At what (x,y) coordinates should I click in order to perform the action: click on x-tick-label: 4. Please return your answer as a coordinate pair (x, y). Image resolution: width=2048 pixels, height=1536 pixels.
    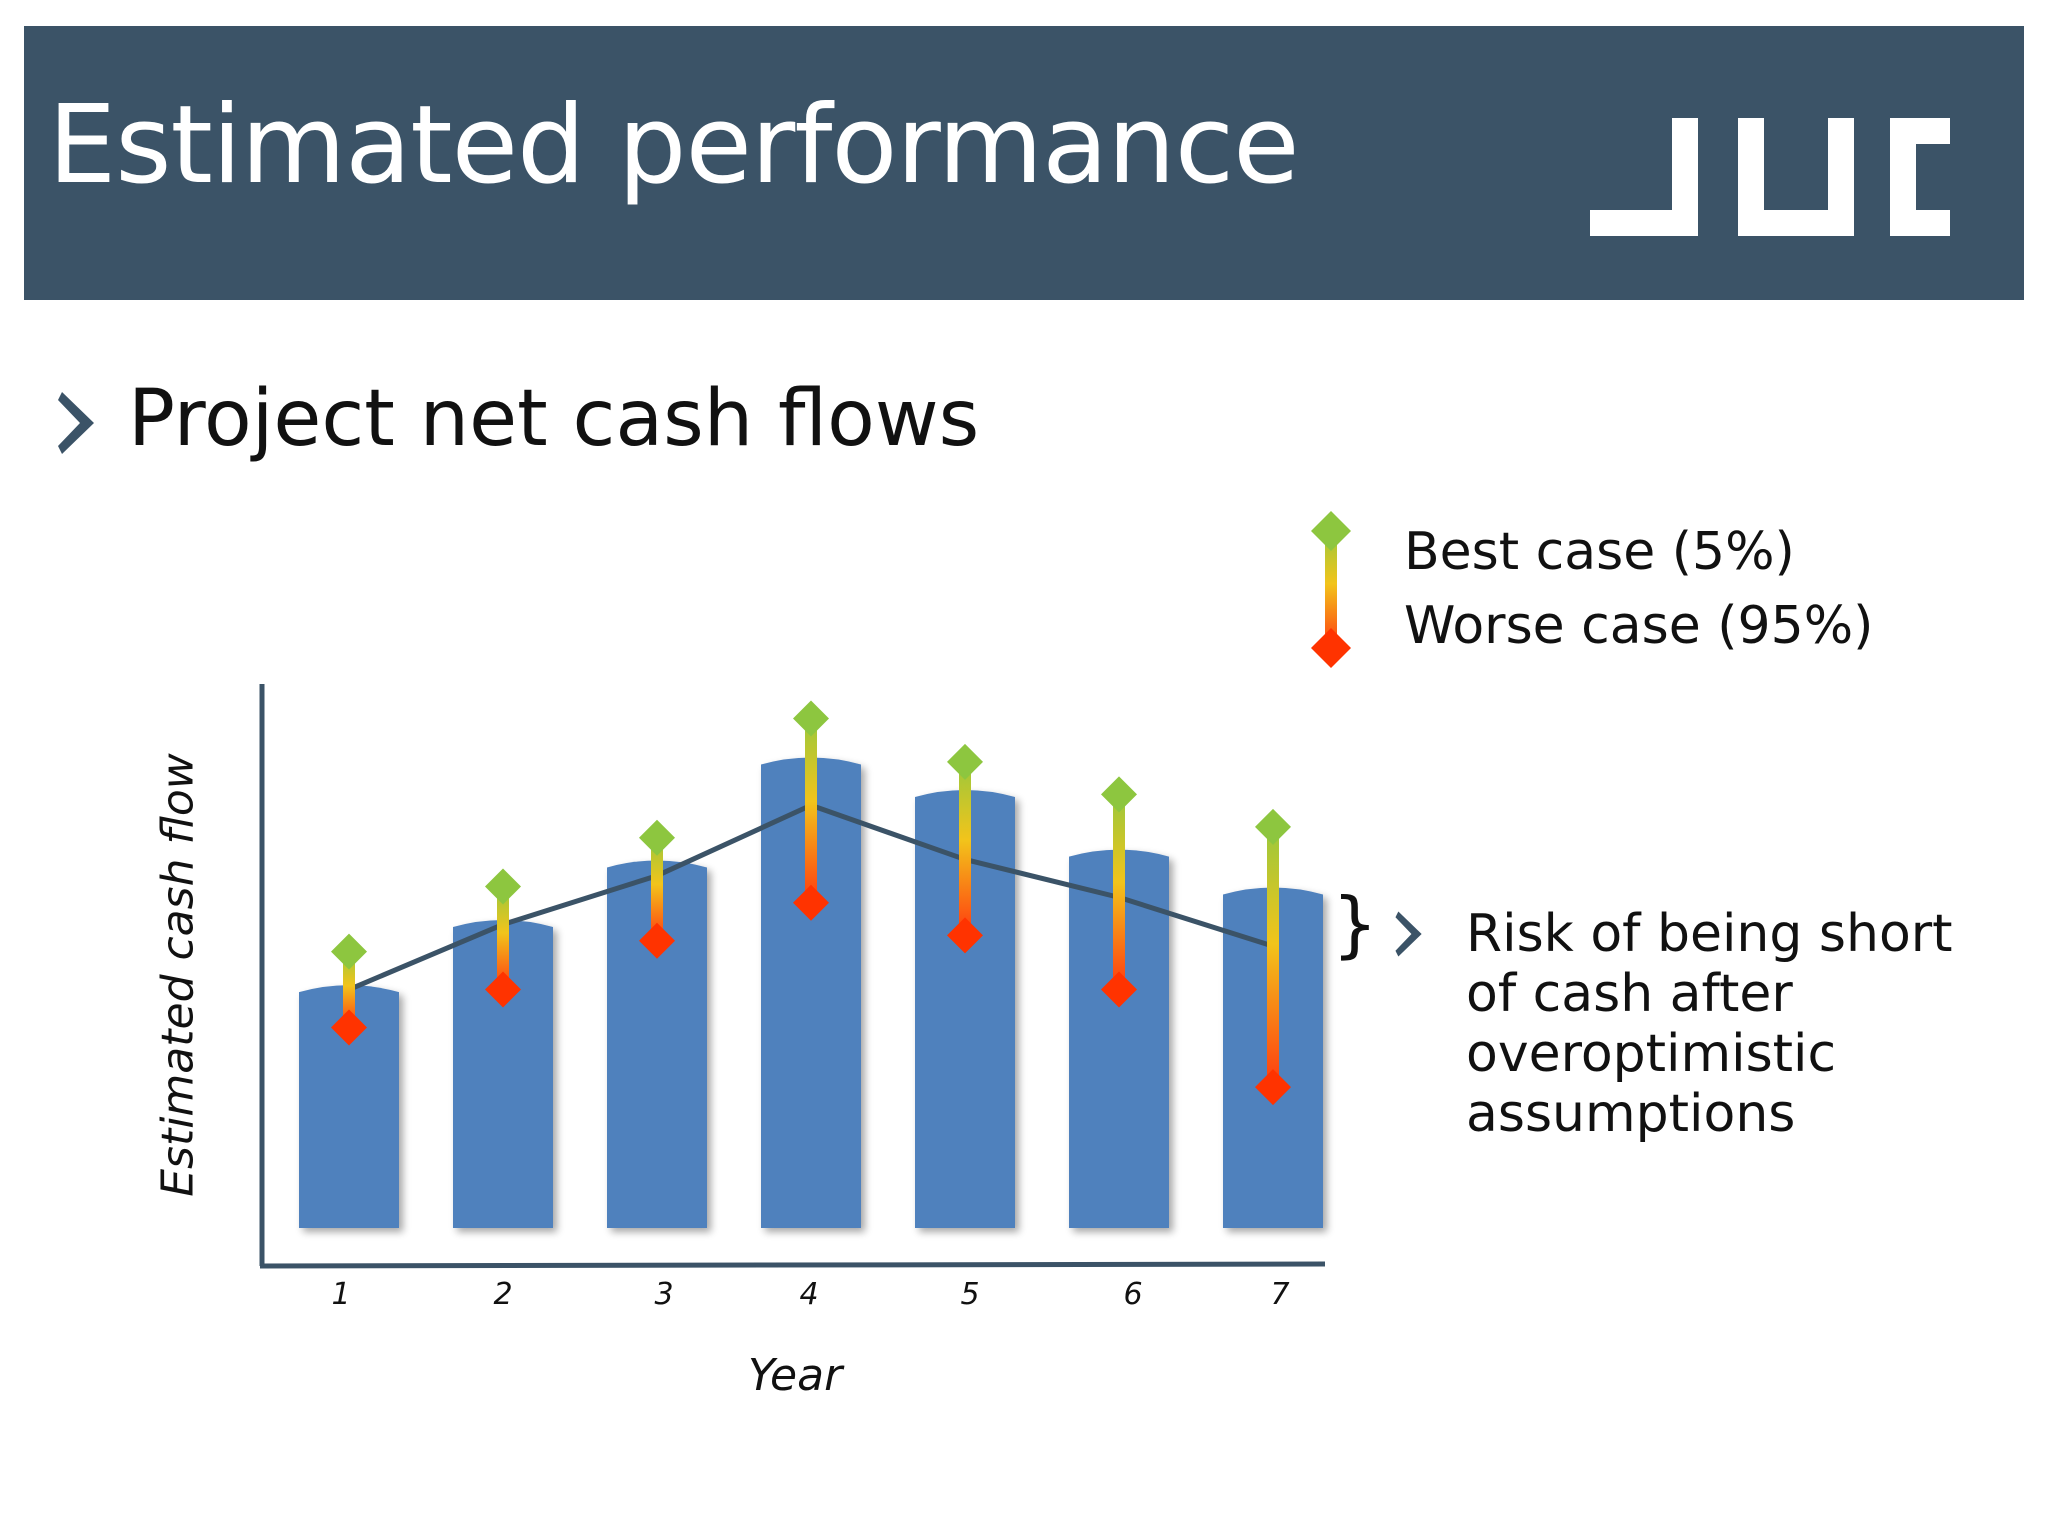
    Looking at the image, I should click on (808, 1294).